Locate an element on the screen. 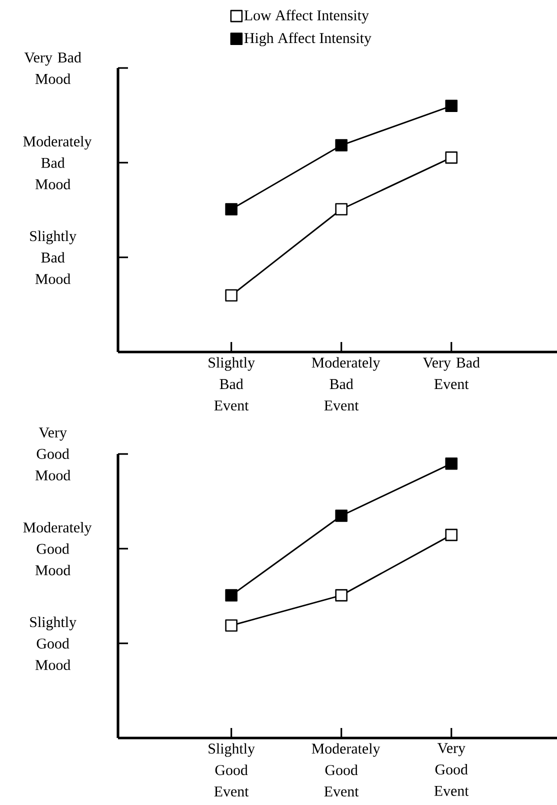 The width and height of the screenshot is (557, 805). x-tick-label: Slightly Good Event is located at coordinates (231, 770).